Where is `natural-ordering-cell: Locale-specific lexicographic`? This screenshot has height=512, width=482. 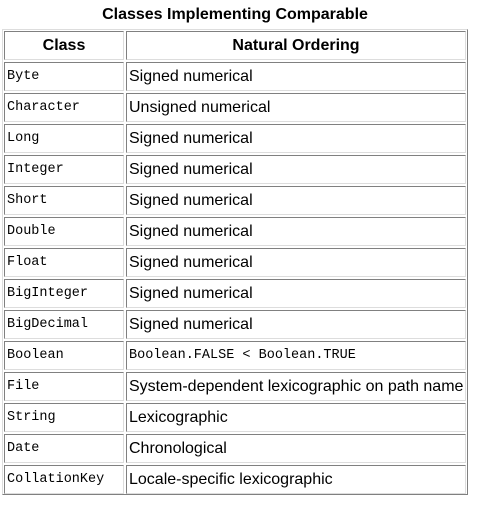
natural-ordering-cell: Locale-specific lexicographic is located at coordinates (296, 479).